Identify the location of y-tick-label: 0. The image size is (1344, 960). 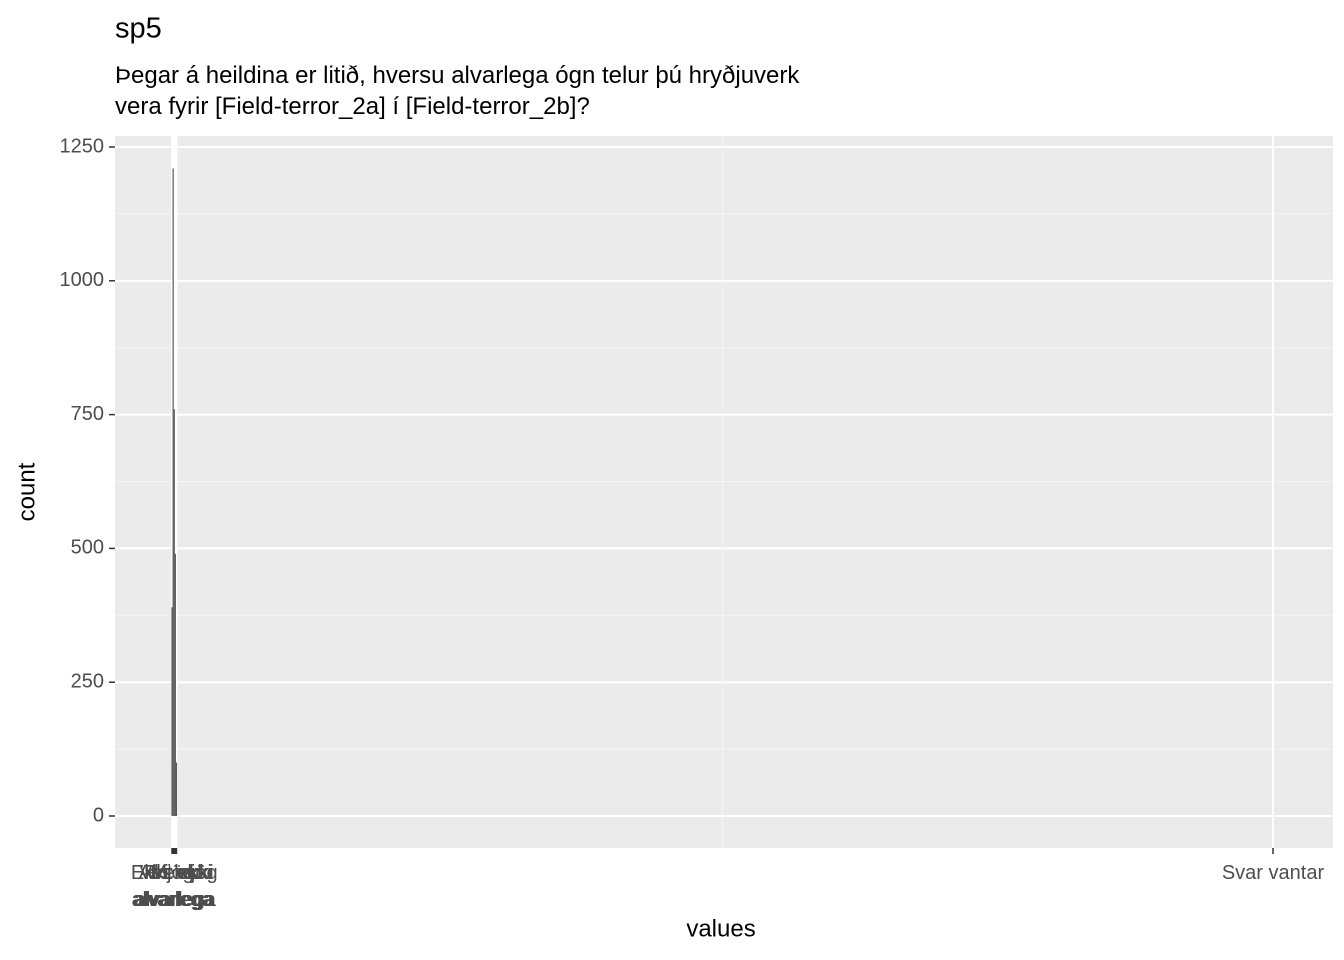
(98, 815).